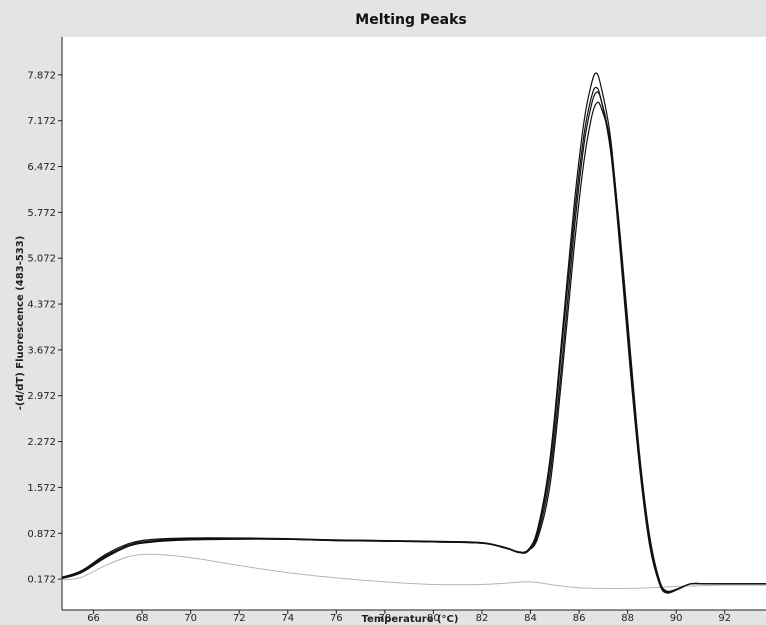 This screenshot has width=766, height=625. What do you see at coordinates (579, 618) in the screenshot?
I see `x-tick-label: 86` at bounding box center [579, 618].